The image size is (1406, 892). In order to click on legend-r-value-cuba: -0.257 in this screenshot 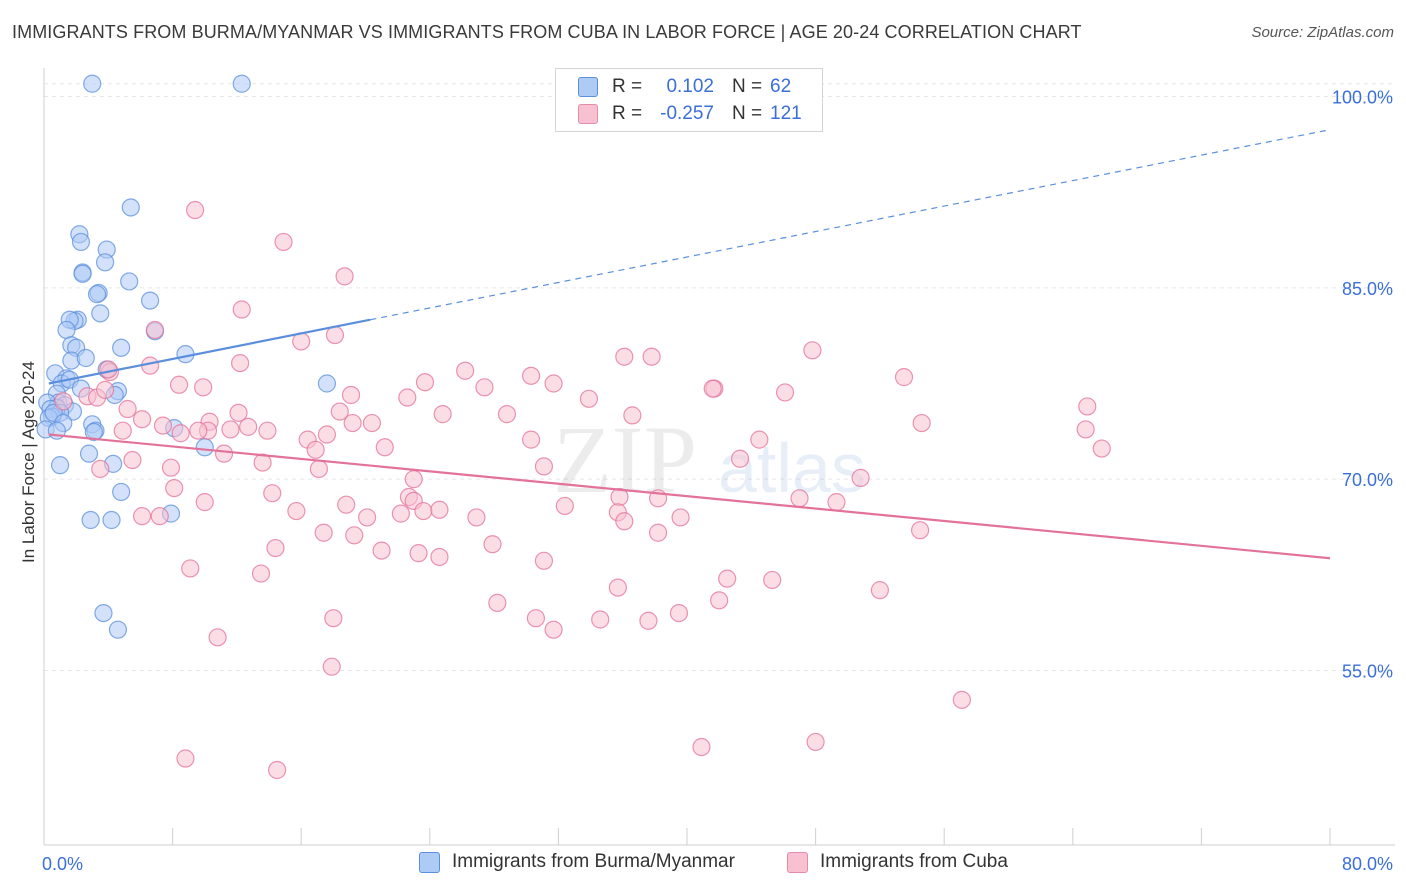, I will do `click(687, 113)`.